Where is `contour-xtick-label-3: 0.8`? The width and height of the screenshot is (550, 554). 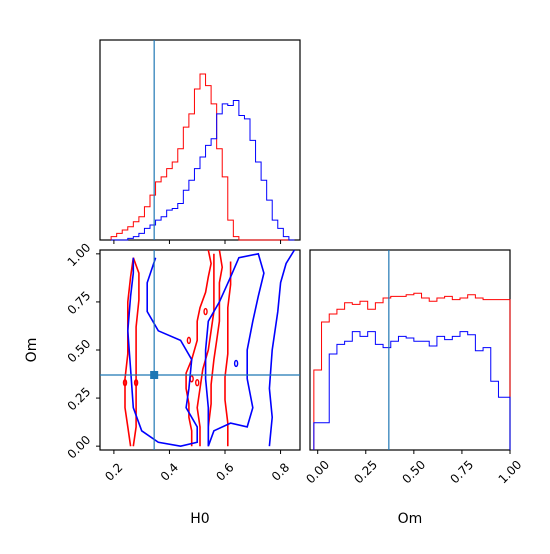
contour-xtick-label-3: 0.8 is located at coordinates (280, 471).